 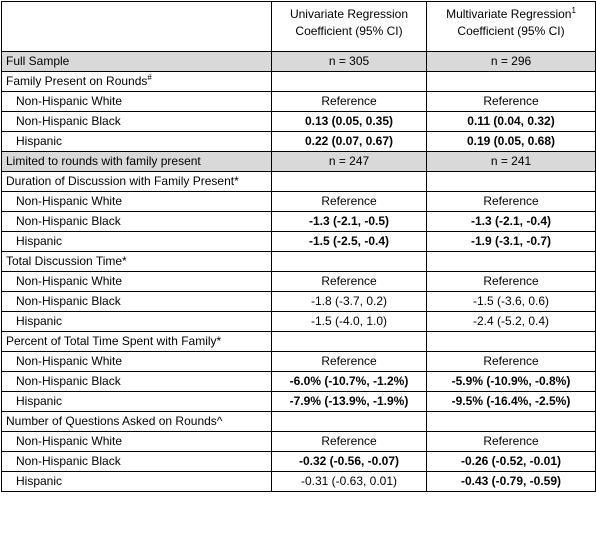 What do you see at coordinates (136, 261) in the screenshot?
I see `row-label: Total Discussion Time*` at bounding box center [136, 261].